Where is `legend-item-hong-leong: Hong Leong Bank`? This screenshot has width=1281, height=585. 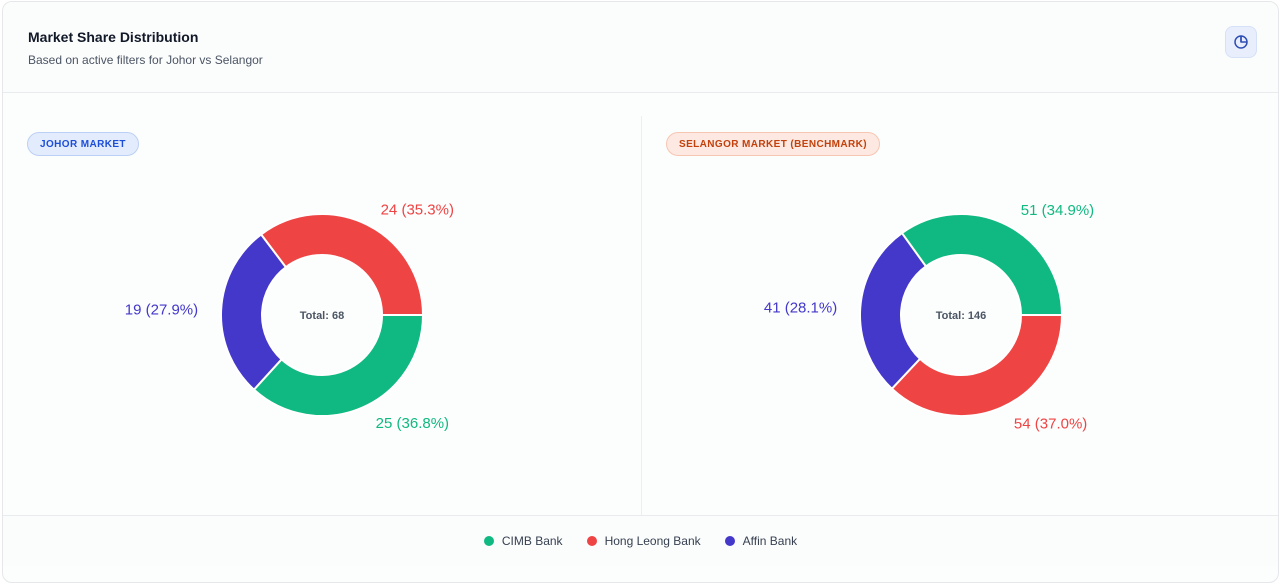
legend-item-hong-leong: Hong Leong Bank is located at coordinates (643, 541).